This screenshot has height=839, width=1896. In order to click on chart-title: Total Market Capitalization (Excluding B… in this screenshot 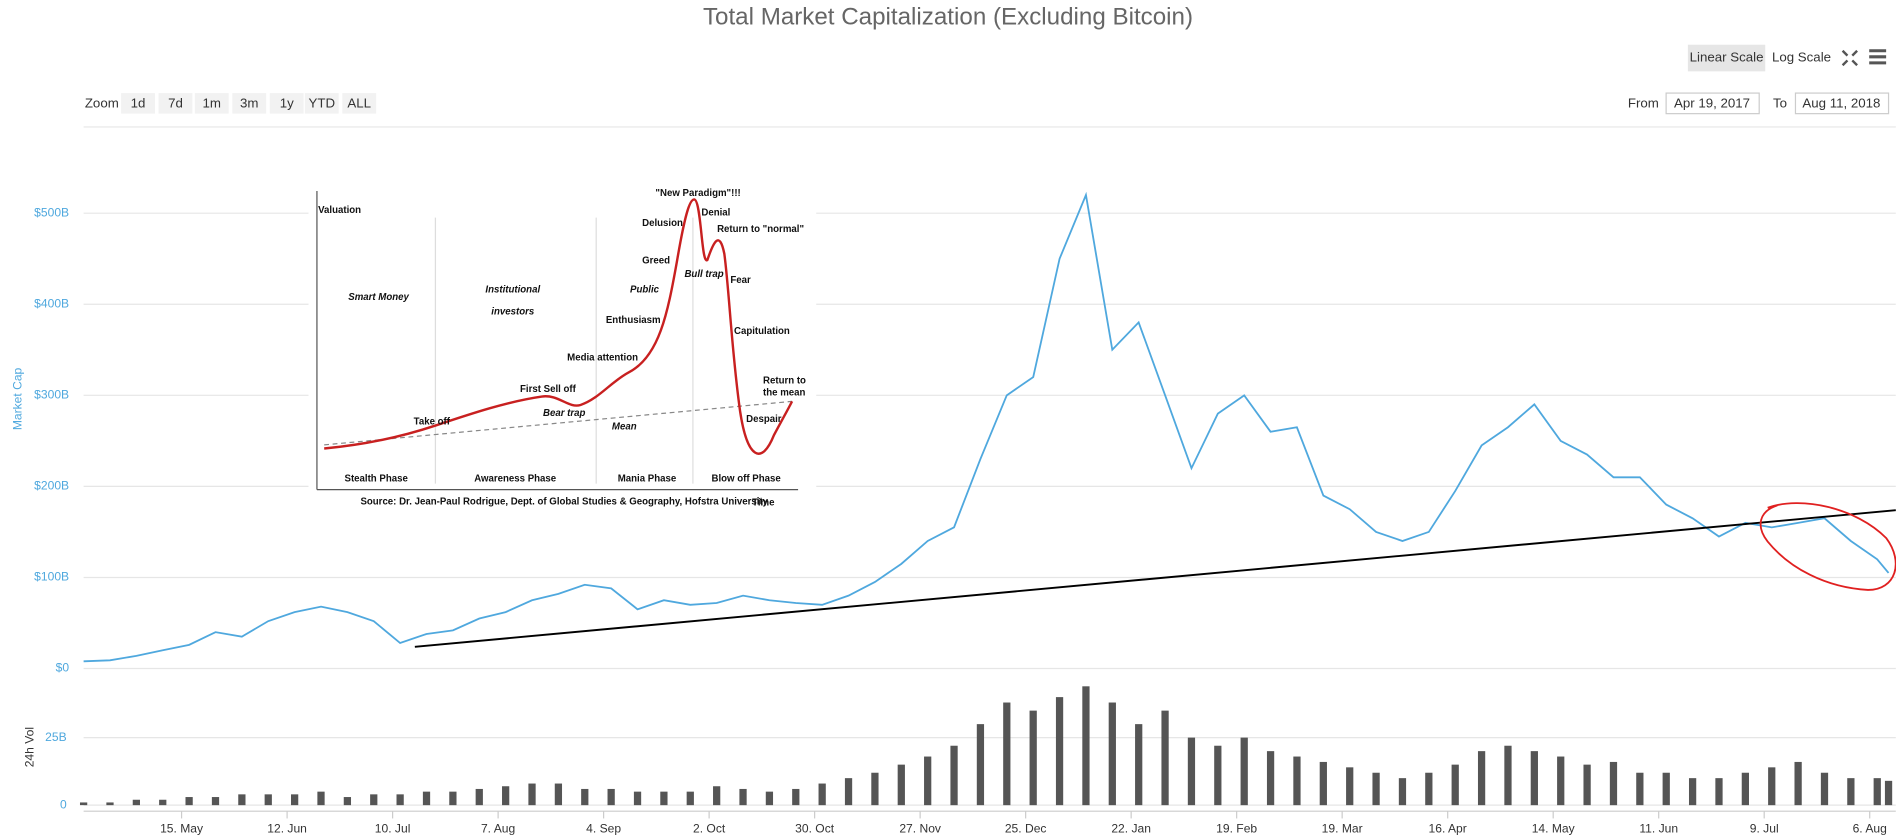, I will do `click(948, 17)`.